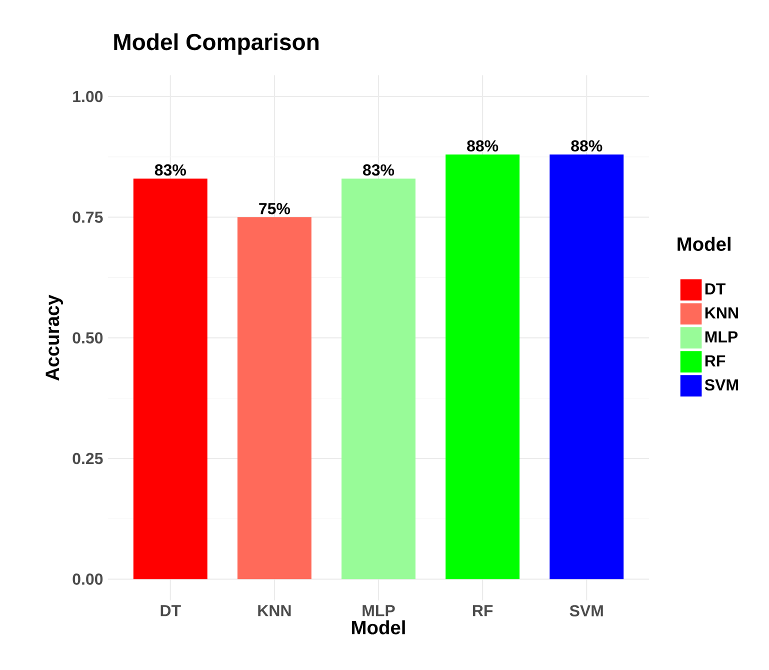  I want to click on y-tick-label: 0.00, so click(87, 579).